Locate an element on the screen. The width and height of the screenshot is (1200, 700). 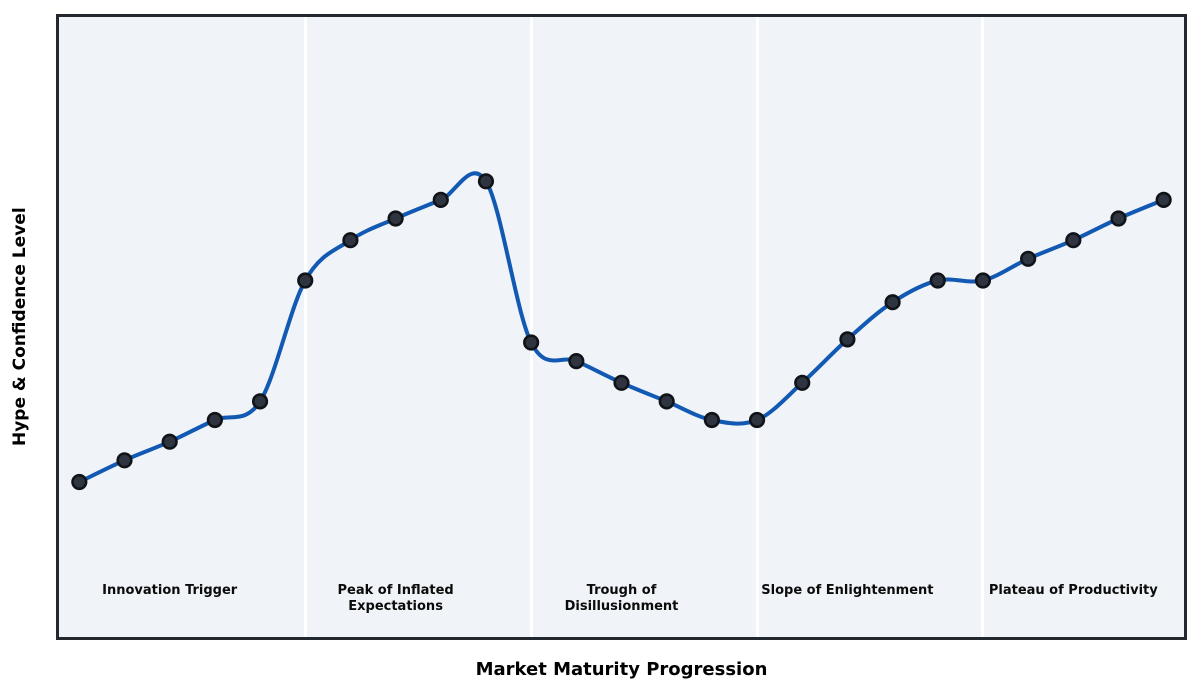
phase-label: Trough of Disillusionment is located at coordinates (621, 598).